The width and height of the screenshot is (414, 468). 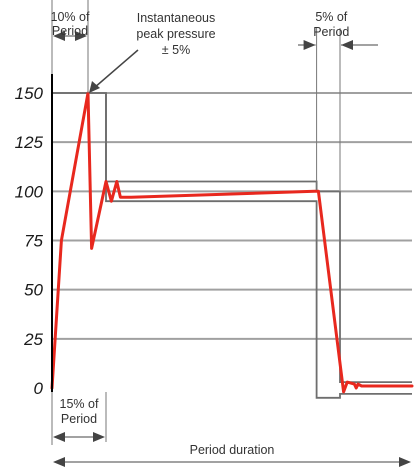 I want to click on period-duration-label: Period duration, so click(x=232, y=450).